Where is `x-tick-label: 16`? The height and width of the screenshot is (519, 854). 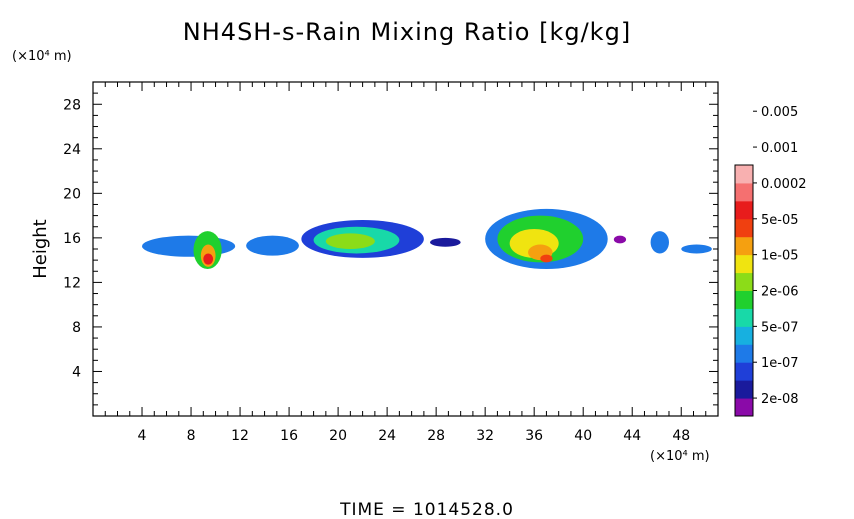 x-tick-label: 16 is located at coordinates (289, 436).